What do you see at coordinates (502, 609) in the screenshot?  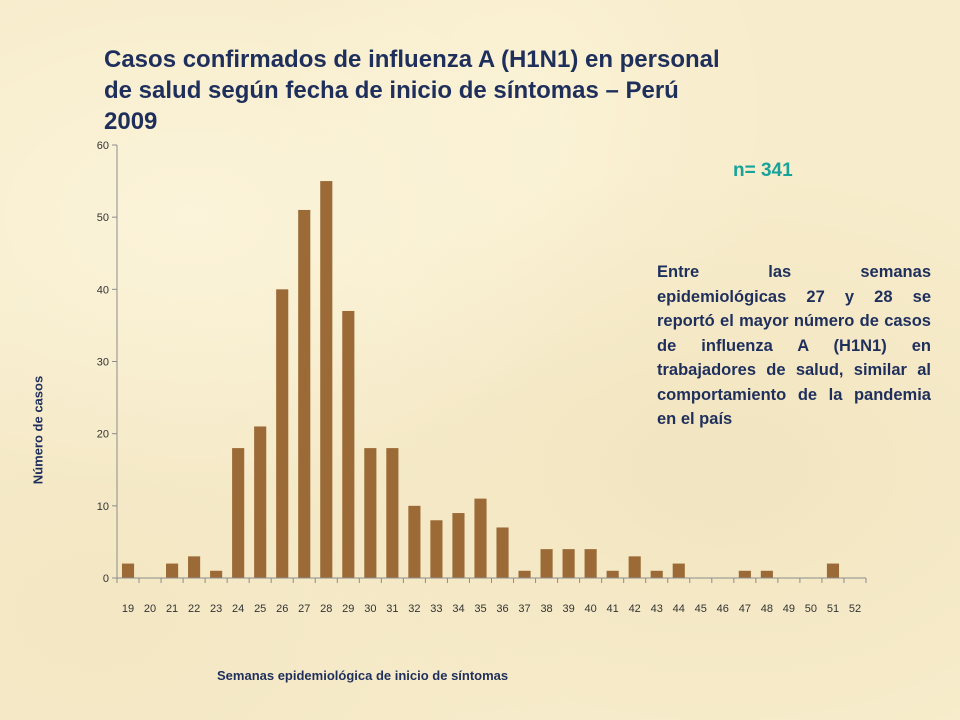 I see `x-tick-label: 36` at bounding box center [502, 609].